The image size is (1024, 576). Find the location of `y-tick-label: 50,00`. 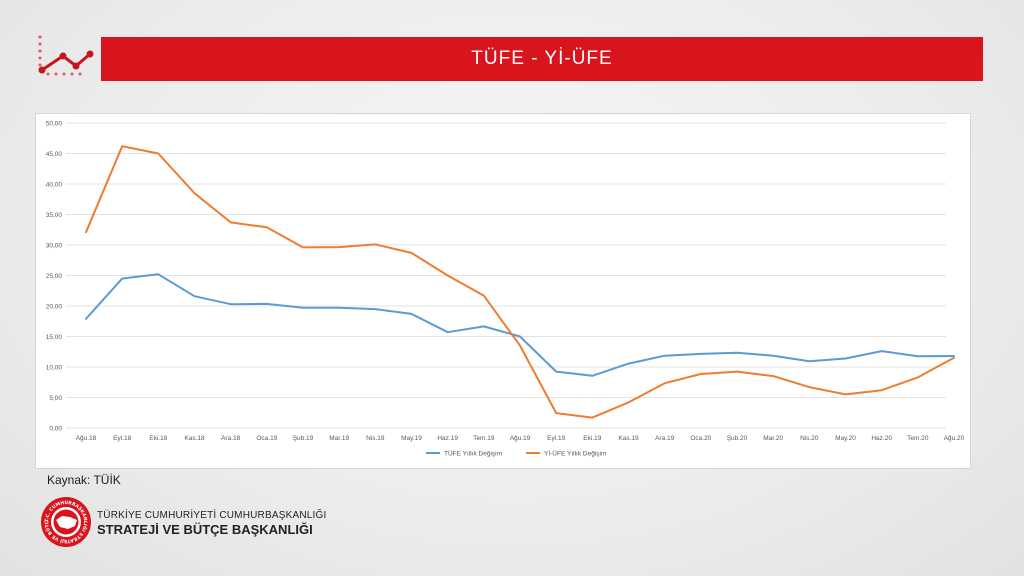

y-tick-label: 50,00 is located at coordinates (54, 124).